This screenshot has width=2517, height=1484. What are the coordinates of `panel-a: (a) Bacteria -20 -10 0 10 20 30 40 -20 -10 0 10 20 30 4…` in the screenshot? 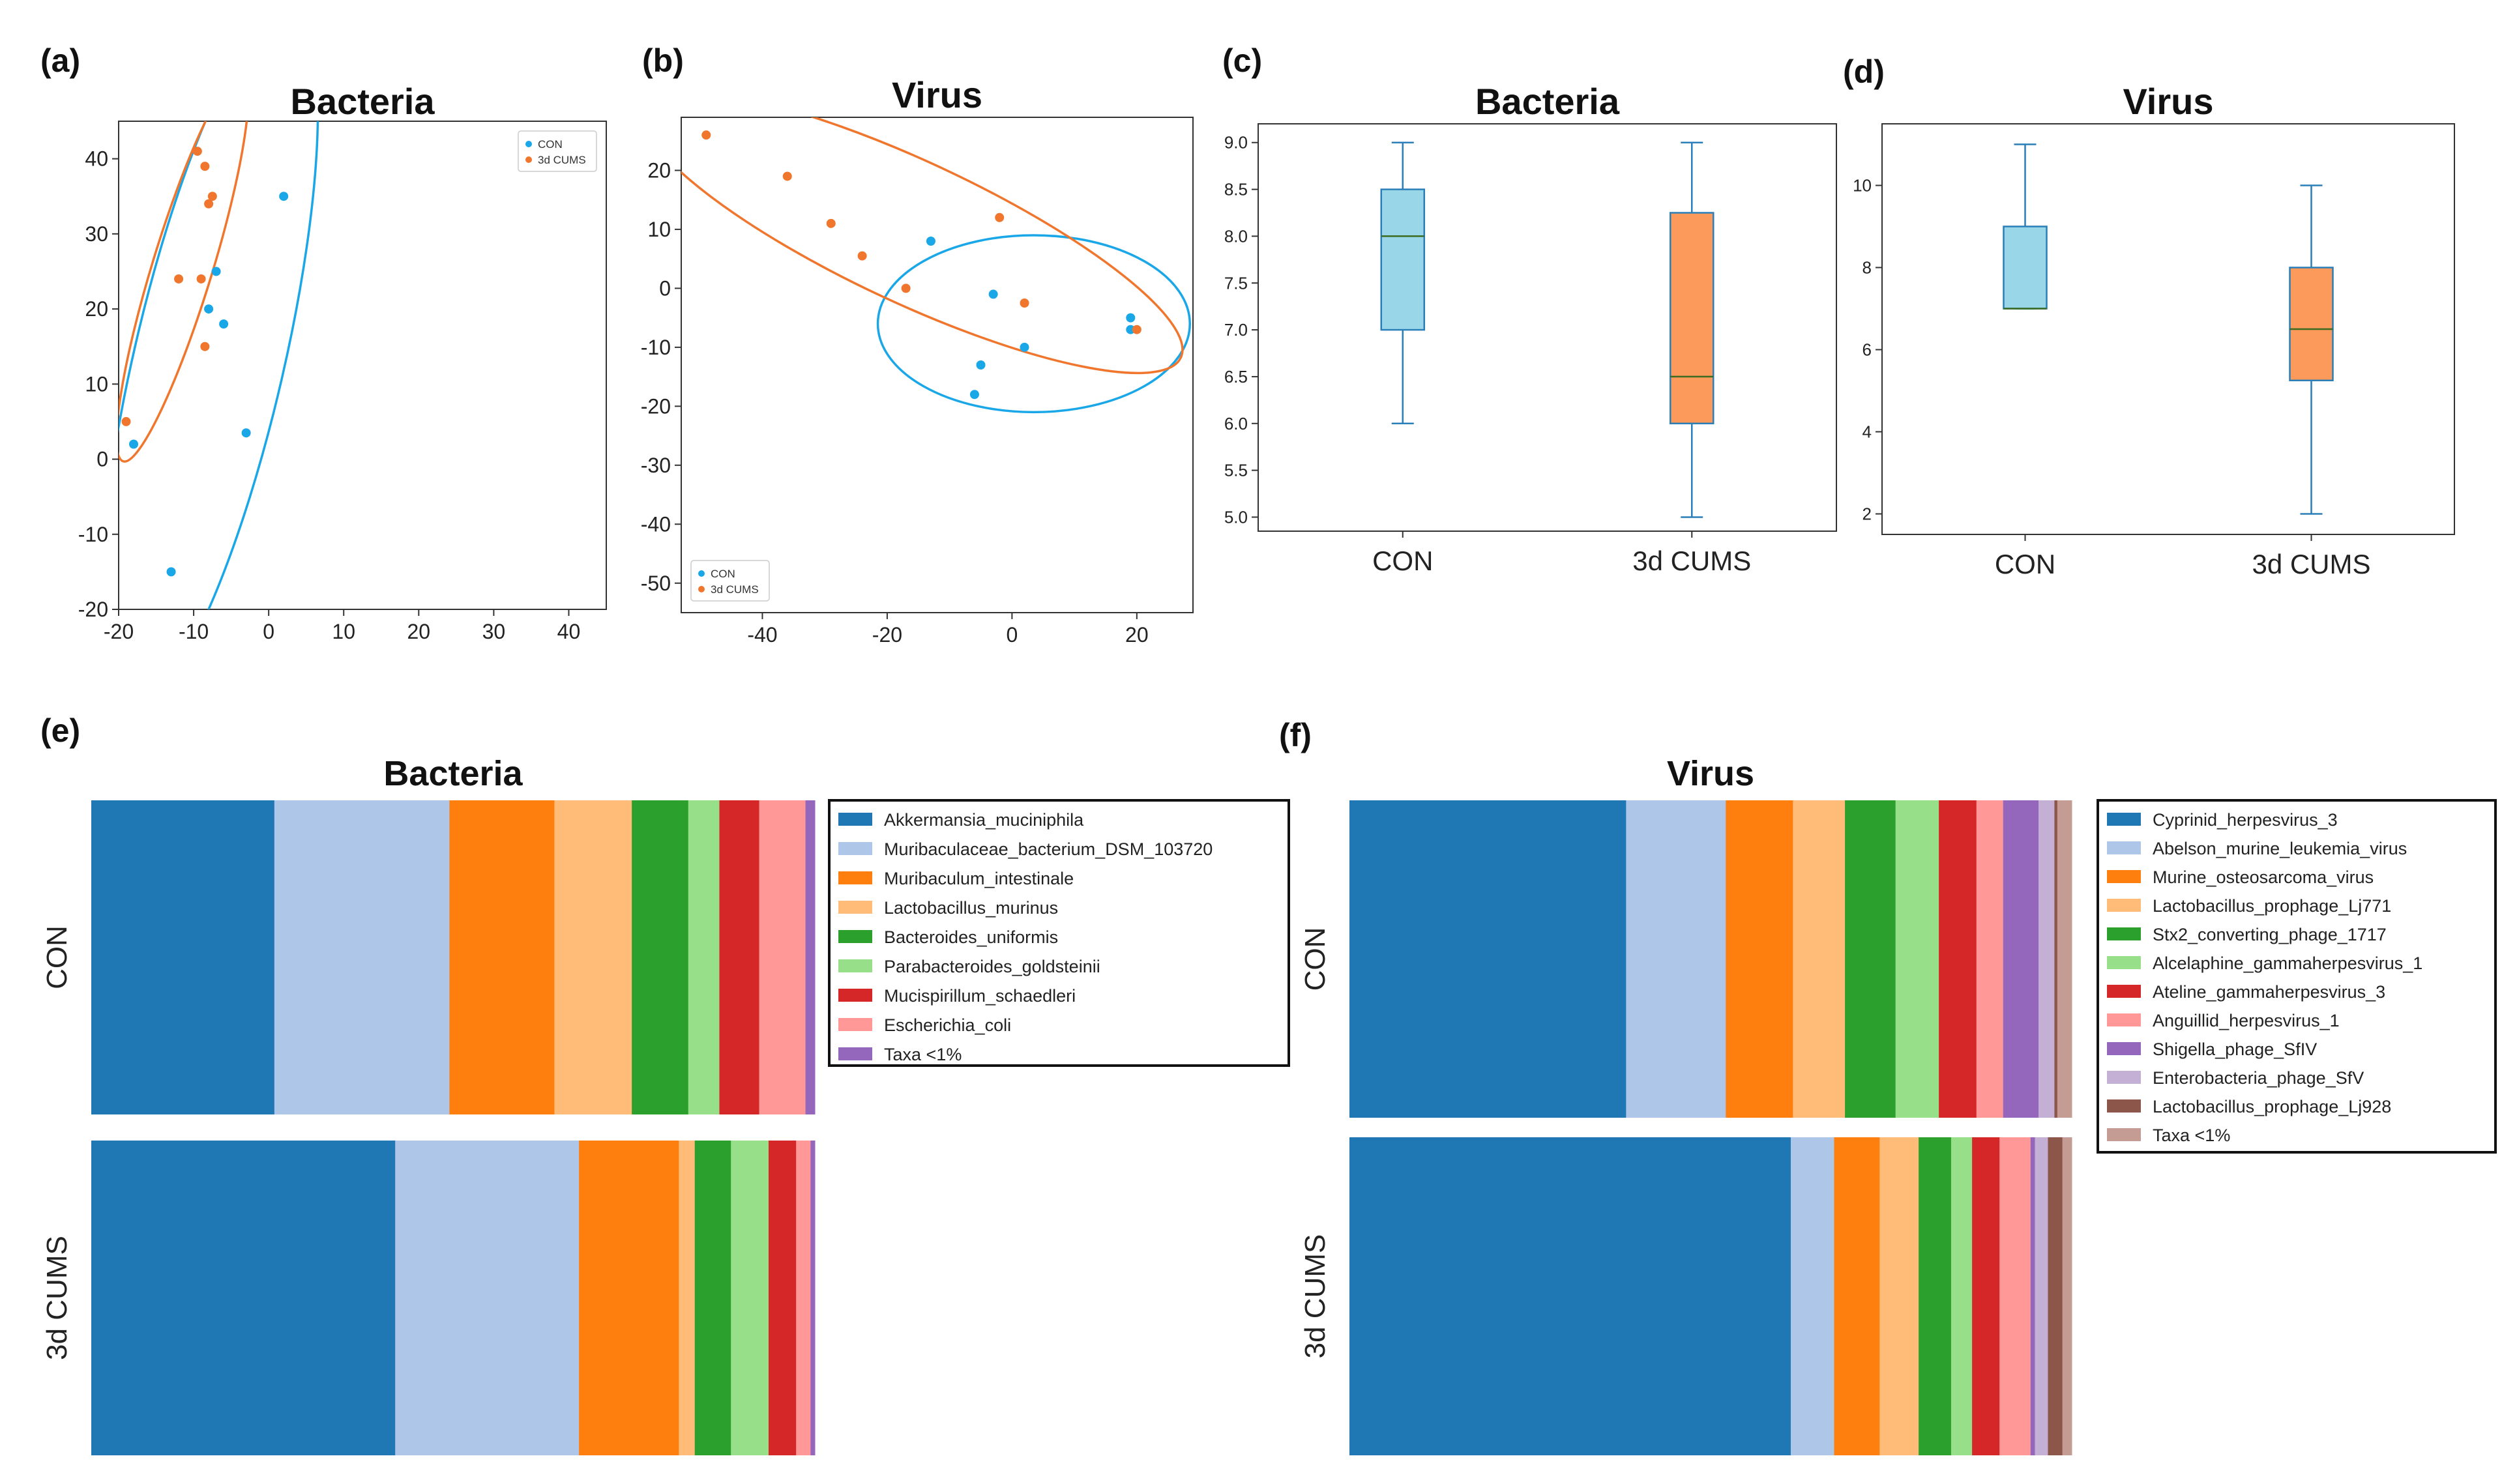 It's located at (323, 342).